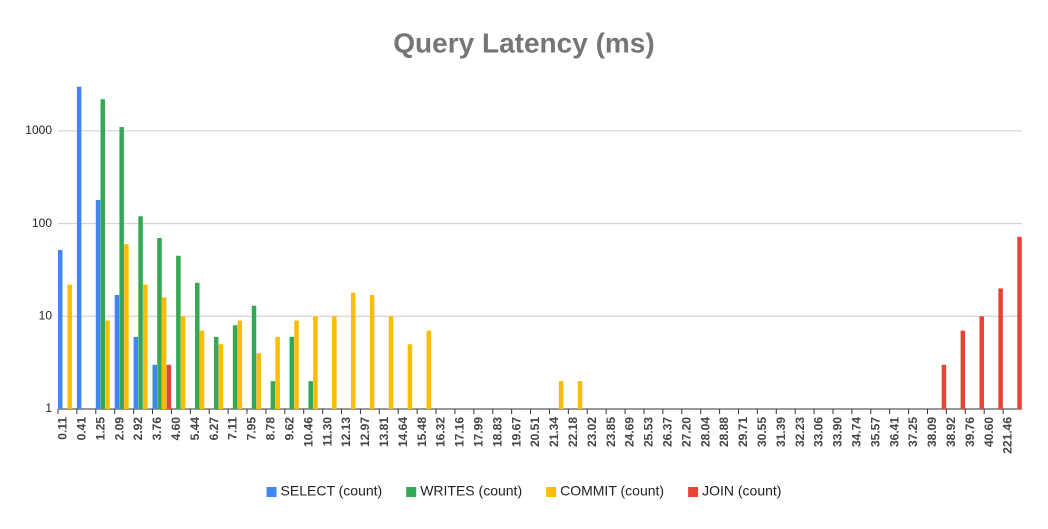  Describe the element at coordinates (82, 429) in the screenshot. I see `x-tick-label: 0.41` at that location.